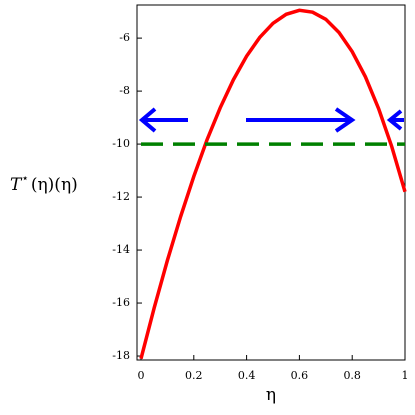  Describe the element at coordinates (141, 375) in the screenshot. I see `x-tick-label: 0` at that location.